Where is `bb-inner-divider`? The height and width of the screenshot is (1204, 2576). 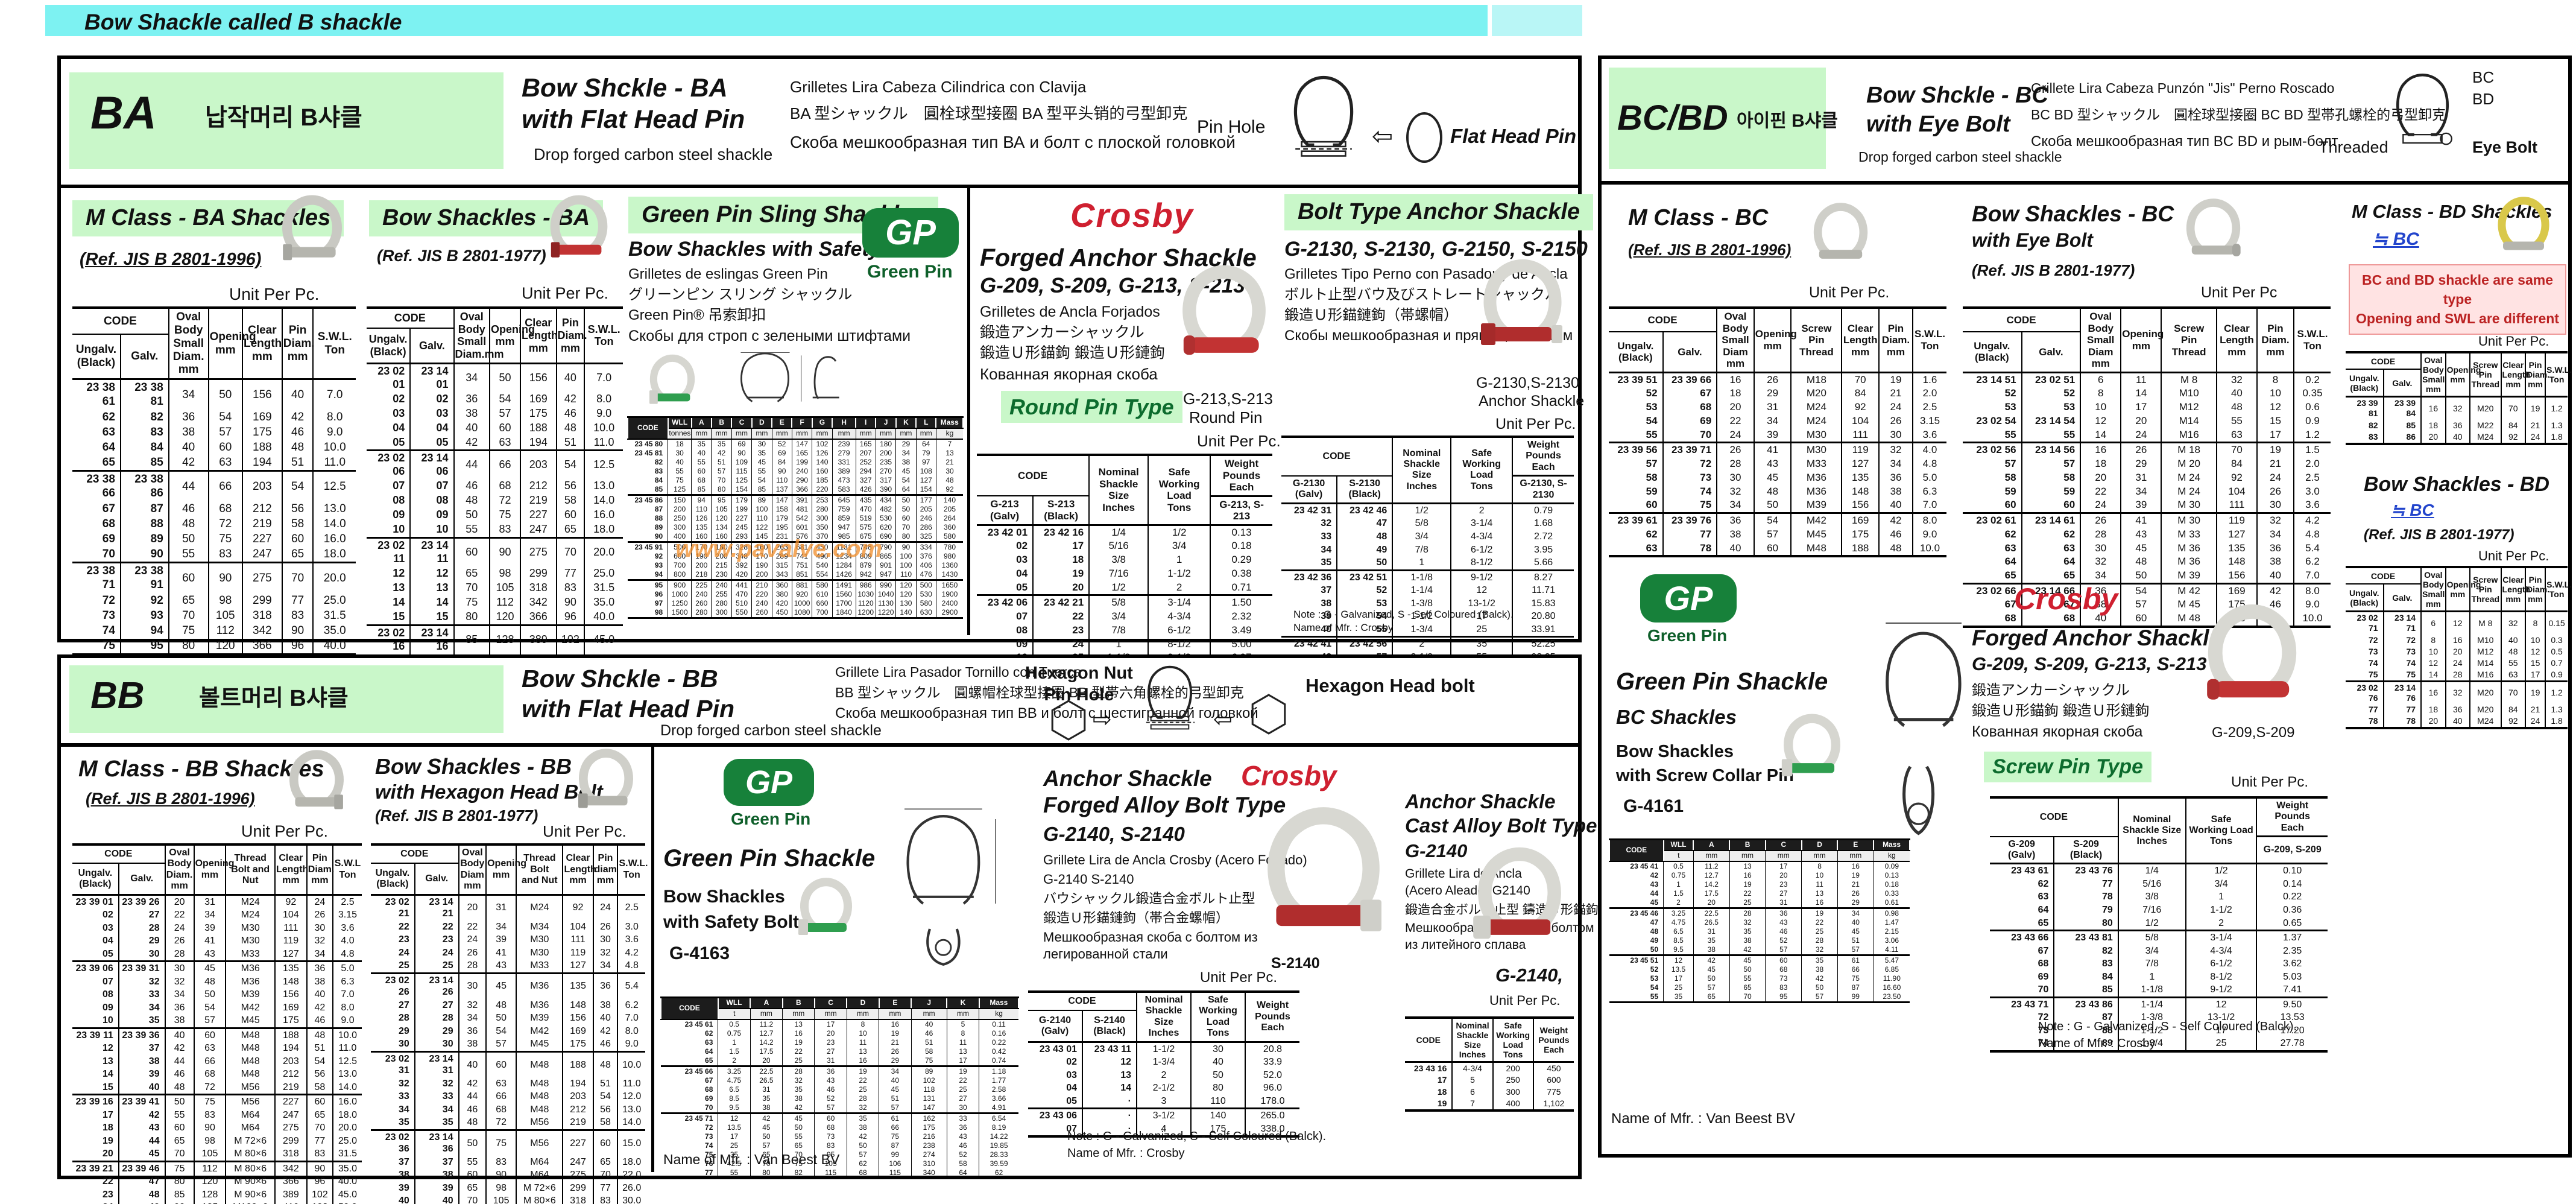 bb-inner-divider is located at coordinates (652, 960).